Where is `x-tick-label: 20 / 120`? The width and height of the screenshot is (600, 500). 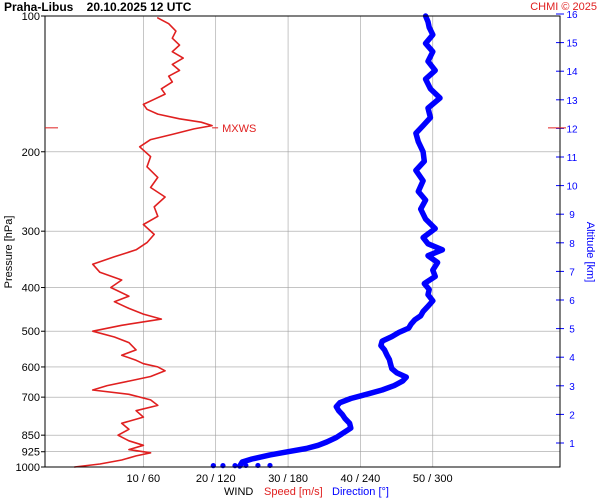 x-tick-label: 20 / 120 is located at coordinates (216, 479).